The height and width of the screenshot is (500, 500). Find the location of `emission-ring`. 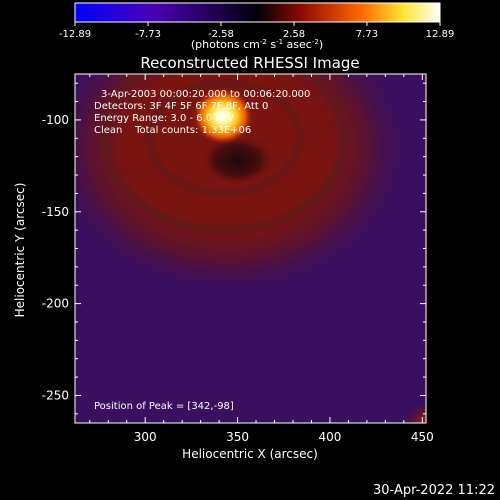

emission-ring is located at coordinates (224, 138).